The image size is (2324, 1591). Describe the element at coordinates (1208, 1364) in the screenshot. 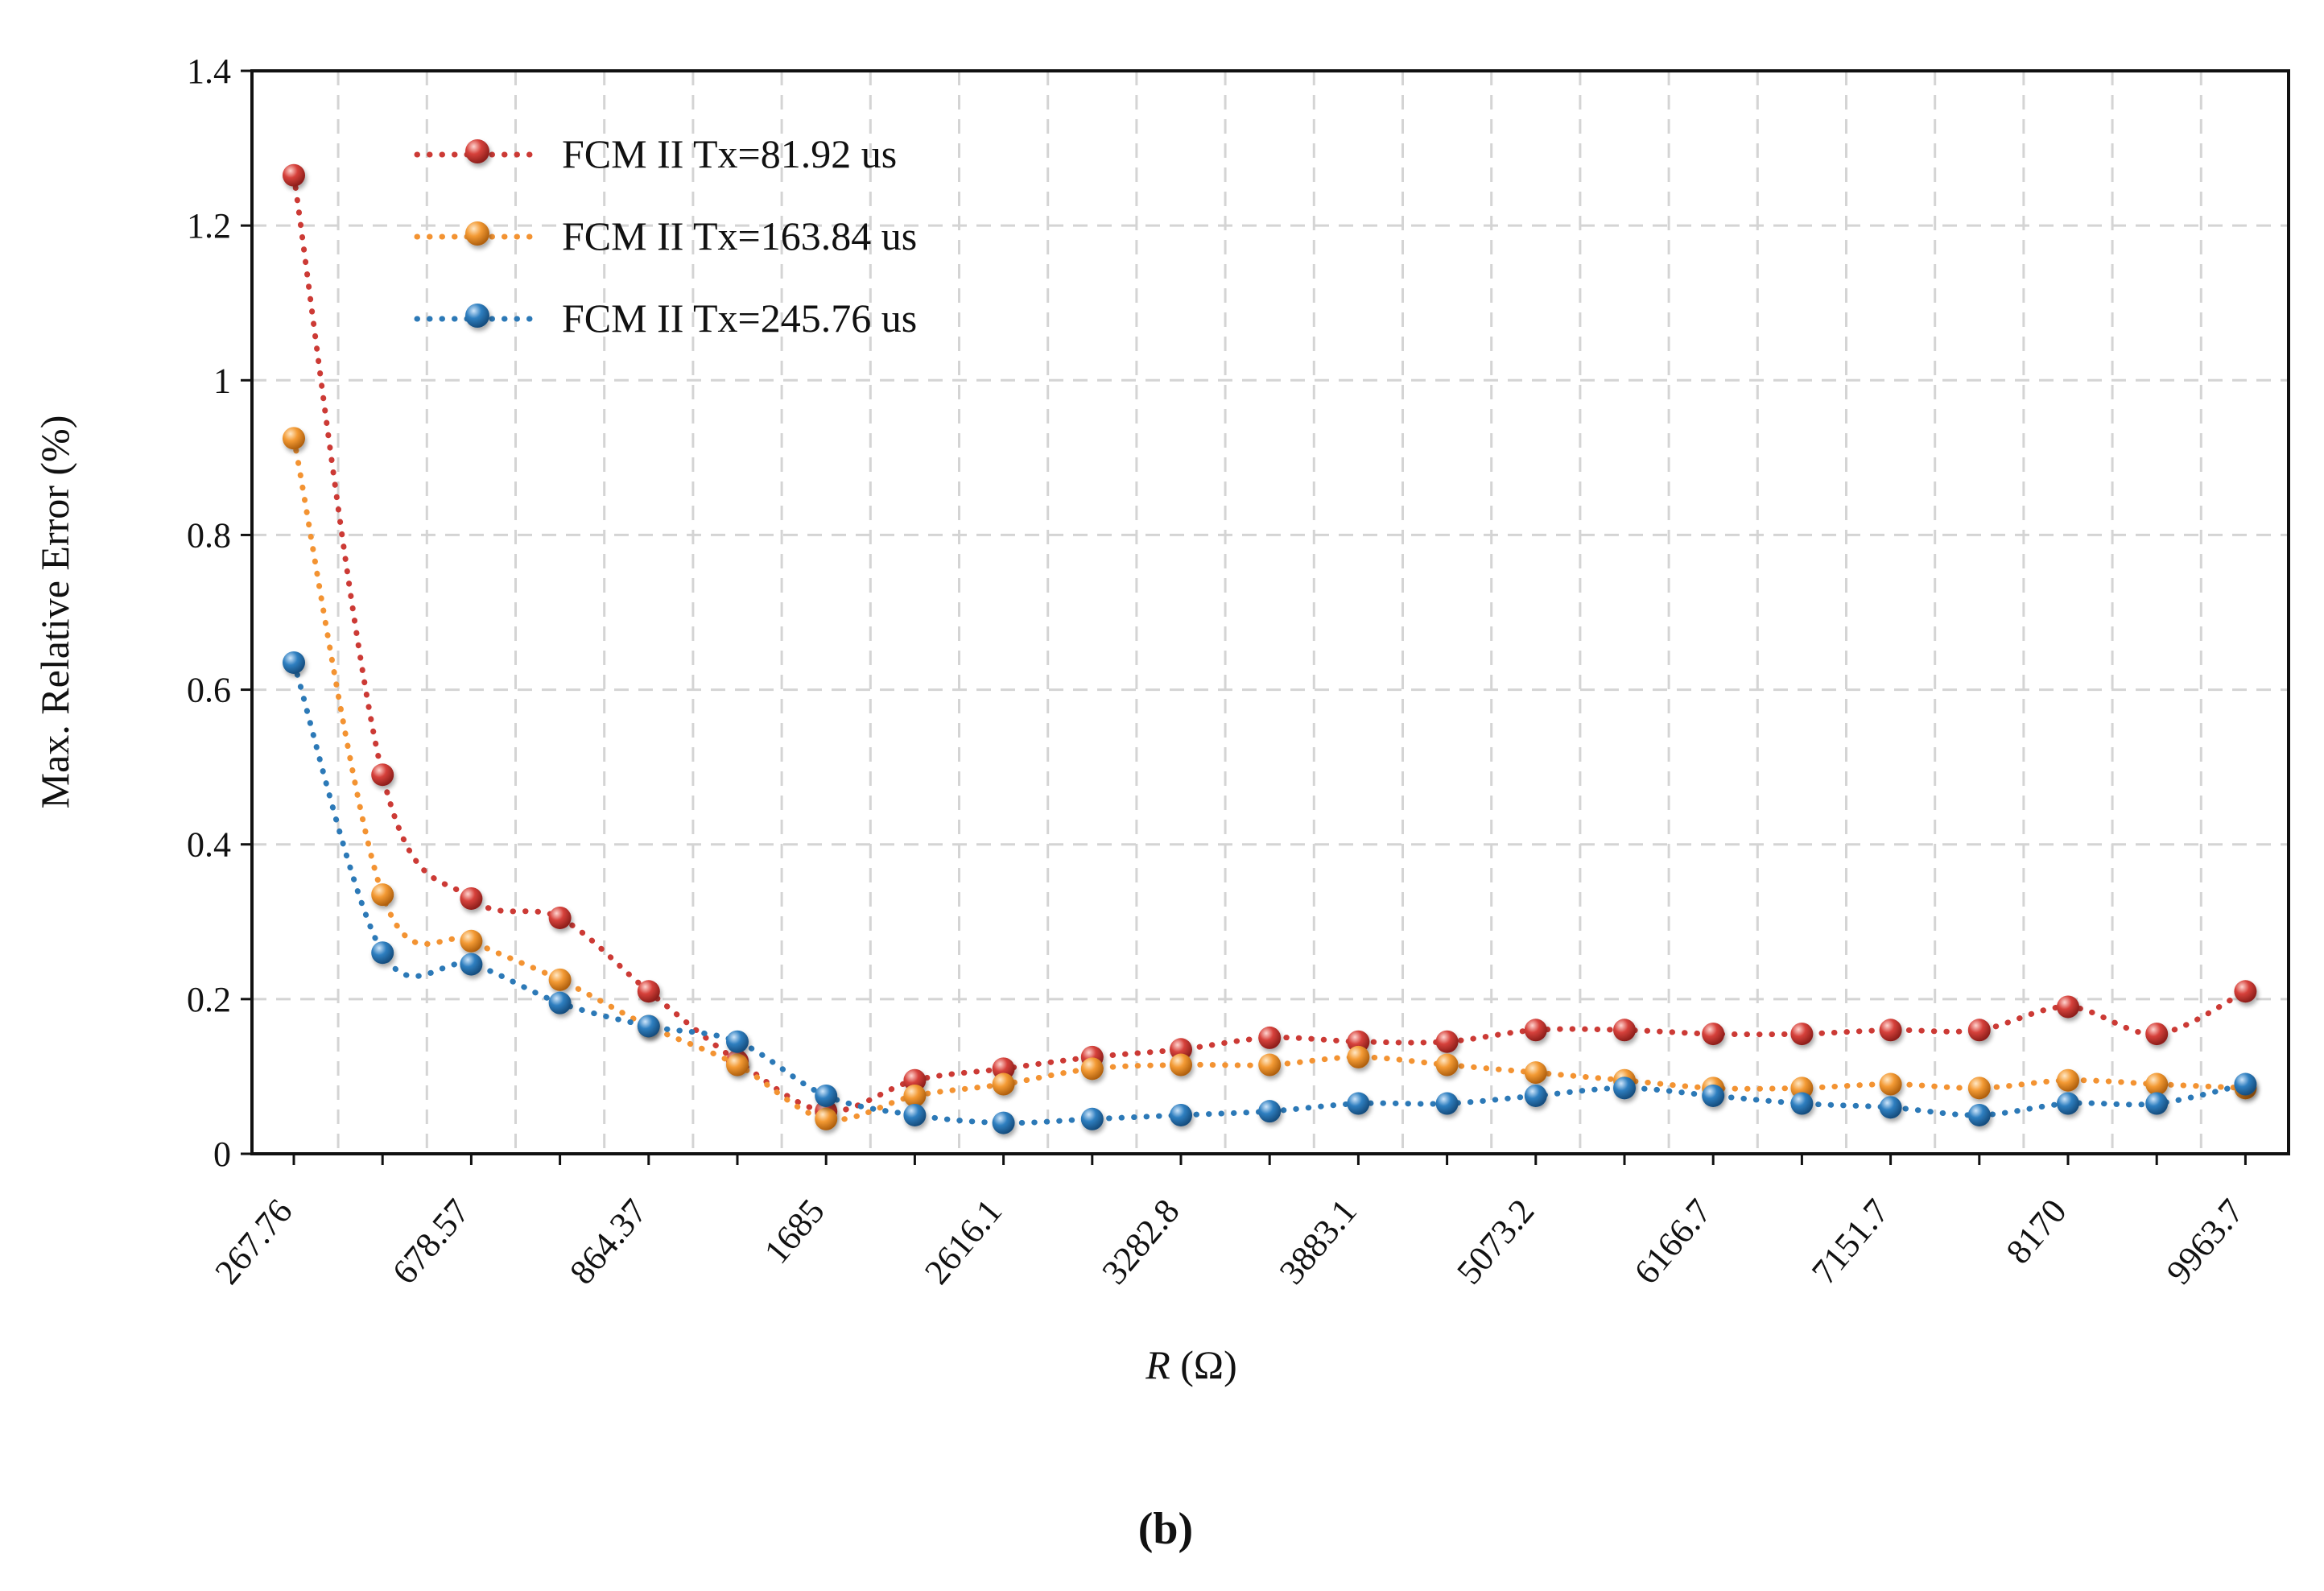

I see `x-axis-unit: (Ω)` at that location.